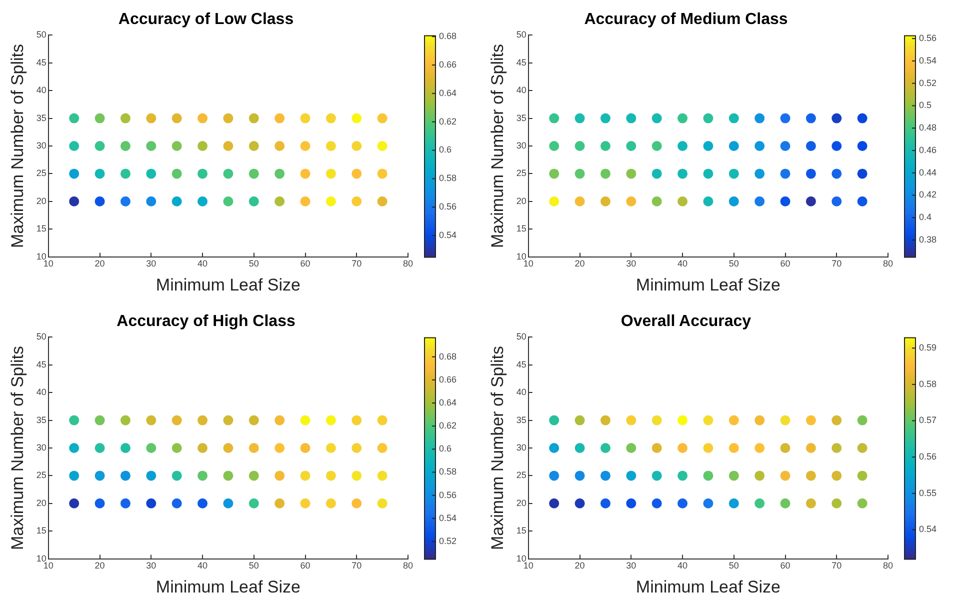 Image resolution: width=960 pixels, height=604 pixels. Describe the element at coordinates (521, 62) in the screenshot. I see `y-tick-label: 45` at that location.